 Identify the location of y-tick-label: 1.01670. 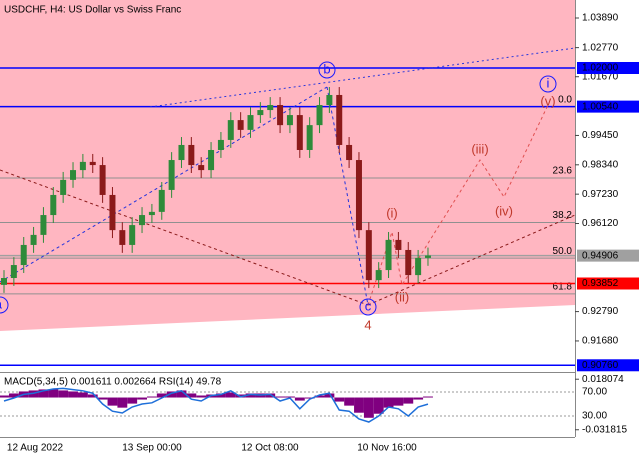
(600, 76).